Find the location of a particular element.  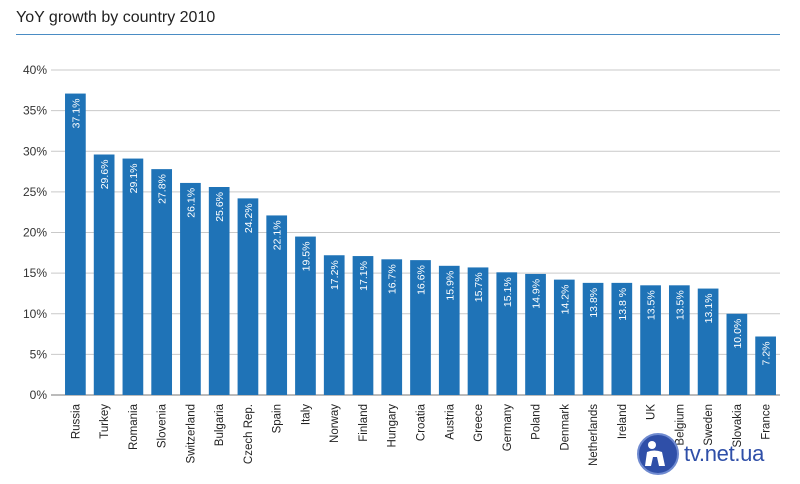

x-category-label: Bulgaria is located at coordinates (220, 424).